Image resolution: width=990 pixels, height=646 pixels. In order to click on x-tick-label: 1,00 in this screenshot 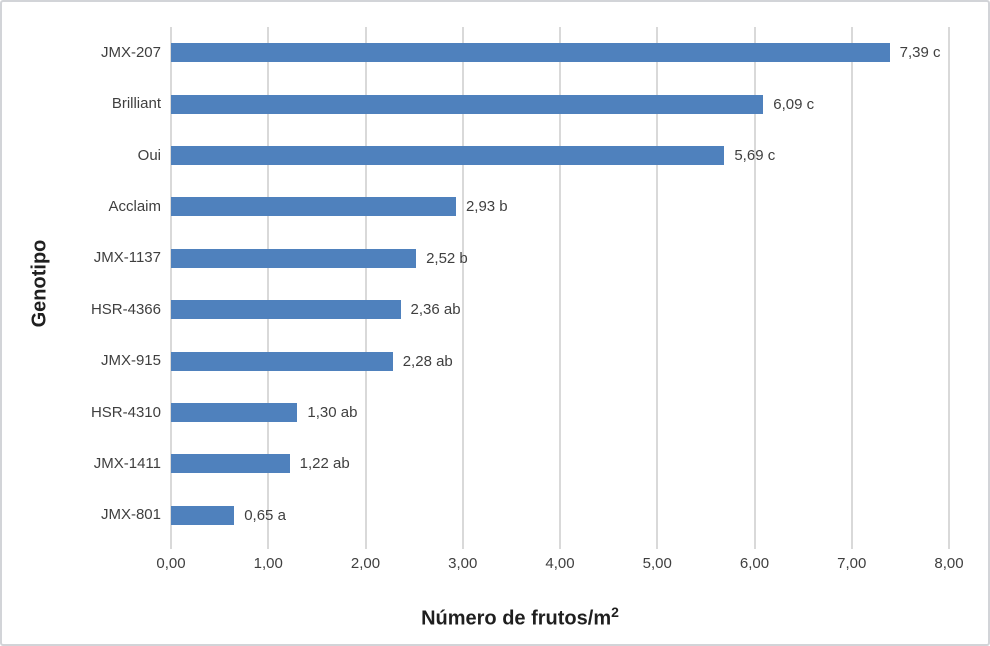, I will do `click(268, 563)`.